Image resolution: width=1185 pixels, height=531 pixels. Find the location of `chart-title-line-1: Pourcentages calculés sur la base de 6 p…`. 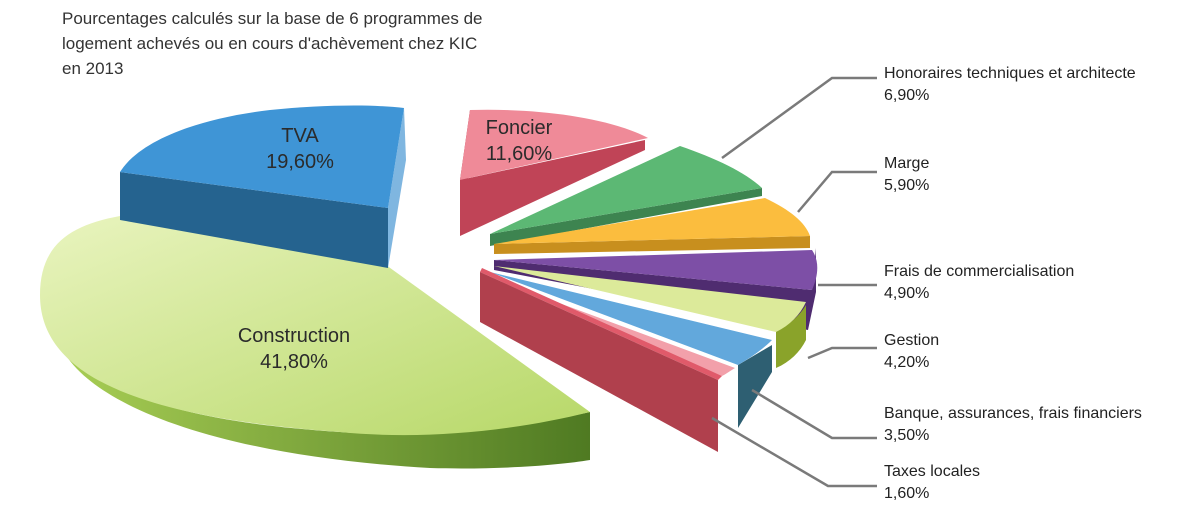

chart-title-line-1: Pourcentages calculés sur la base de 6 p… is located at coordinates (272, 18).